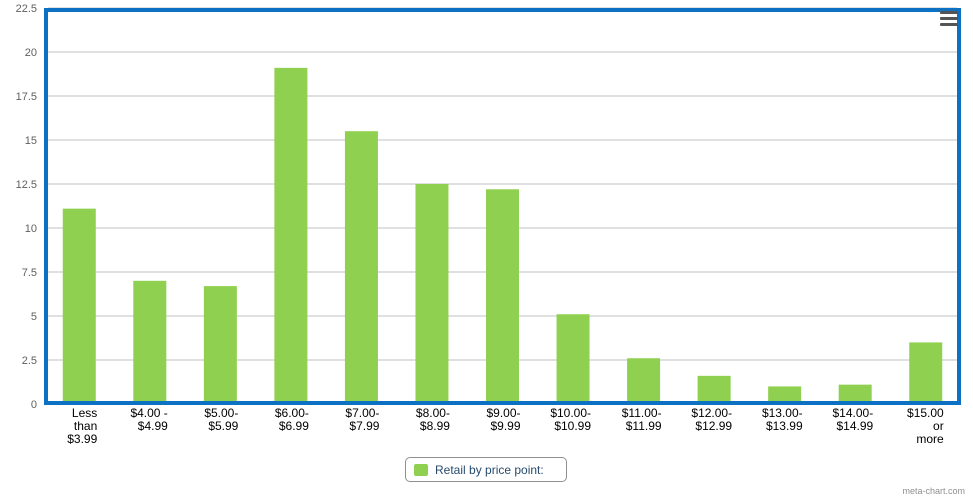  I want to click on credits-text: meta-chart.com, so click(933, 491).